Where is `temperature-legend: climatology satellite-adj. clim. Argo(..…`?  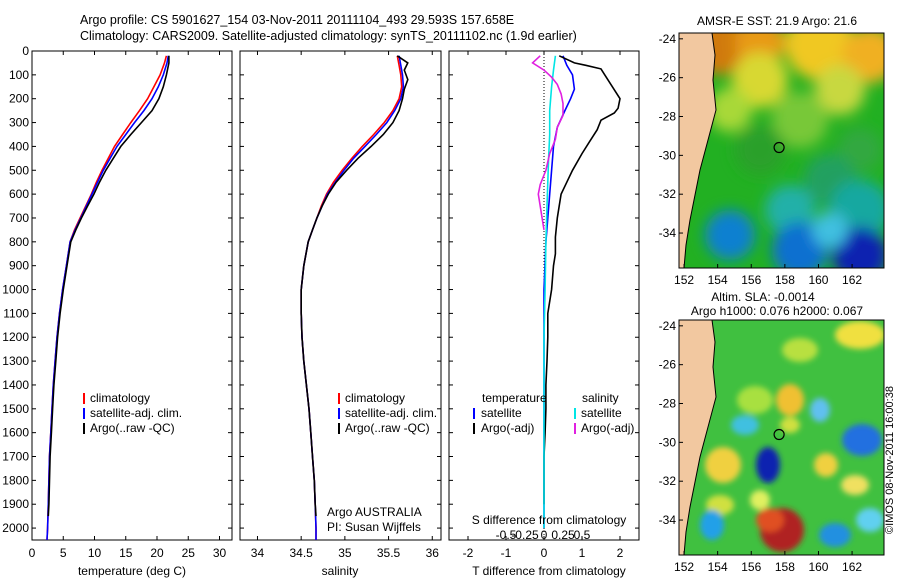 temperature-legend: climatology satellite-adj. clim. Argo(..… is located at coordinates (132, 413).